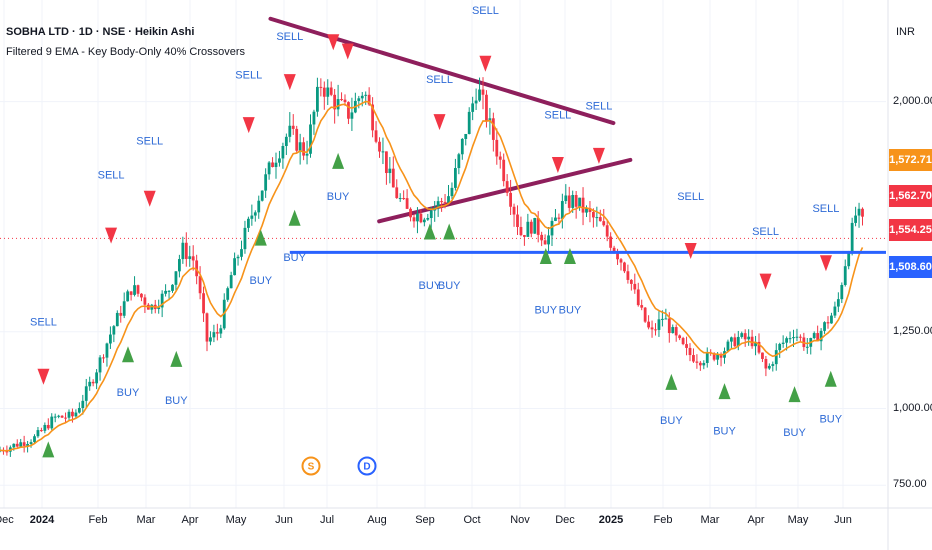  What do you see at coordinates (442, 71) in the screenshot?
I see `trendline` at bounding box center [442, 71].